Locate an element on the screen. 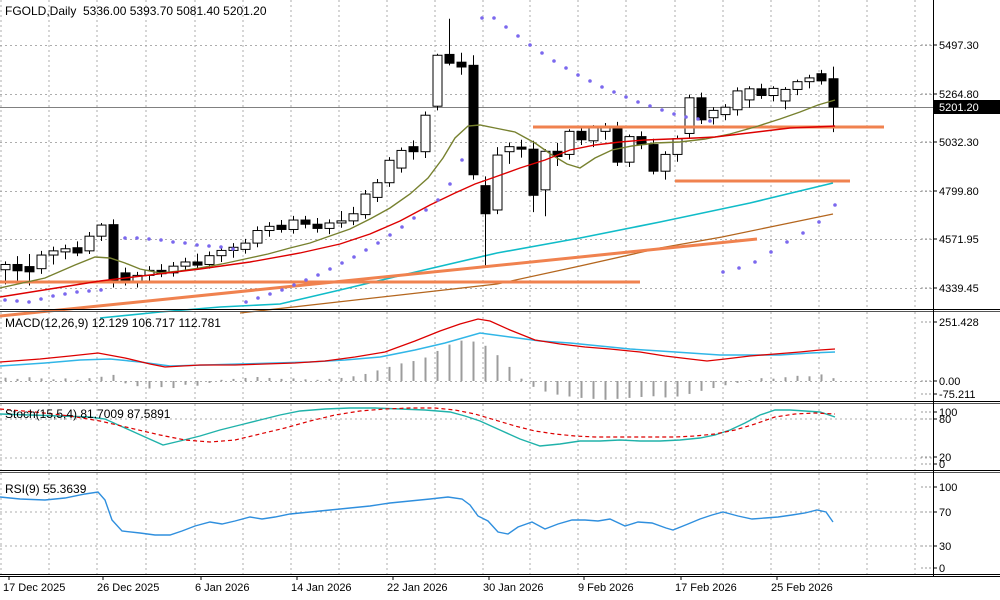  rsi-panel-graphics is located at coordinates (466, 519).